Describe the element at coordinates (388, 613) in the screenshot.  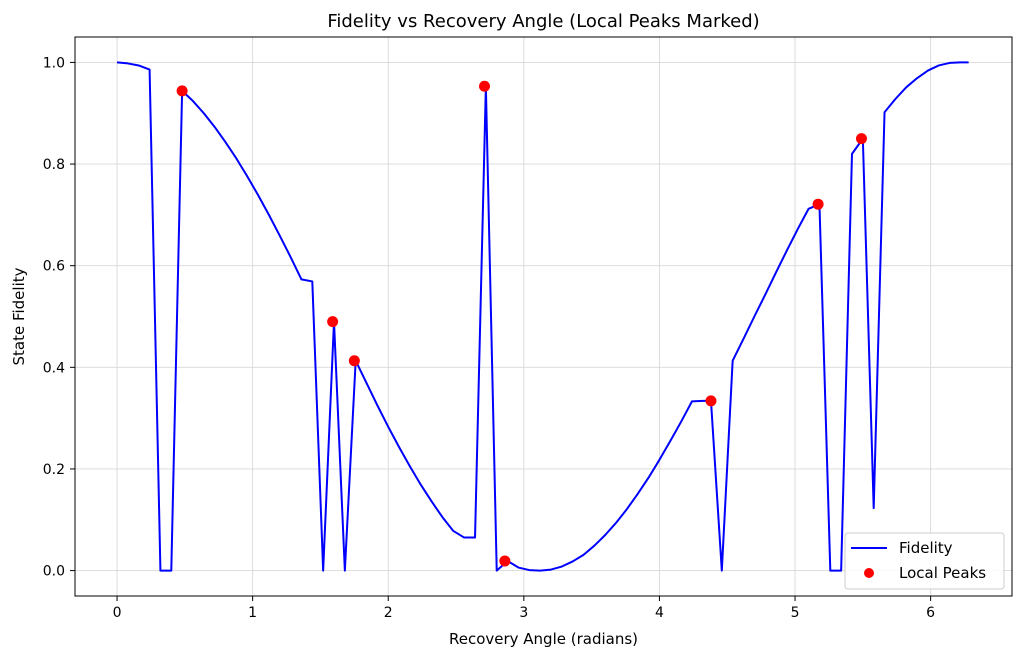
I see `x-tick-label: 2` at that location.